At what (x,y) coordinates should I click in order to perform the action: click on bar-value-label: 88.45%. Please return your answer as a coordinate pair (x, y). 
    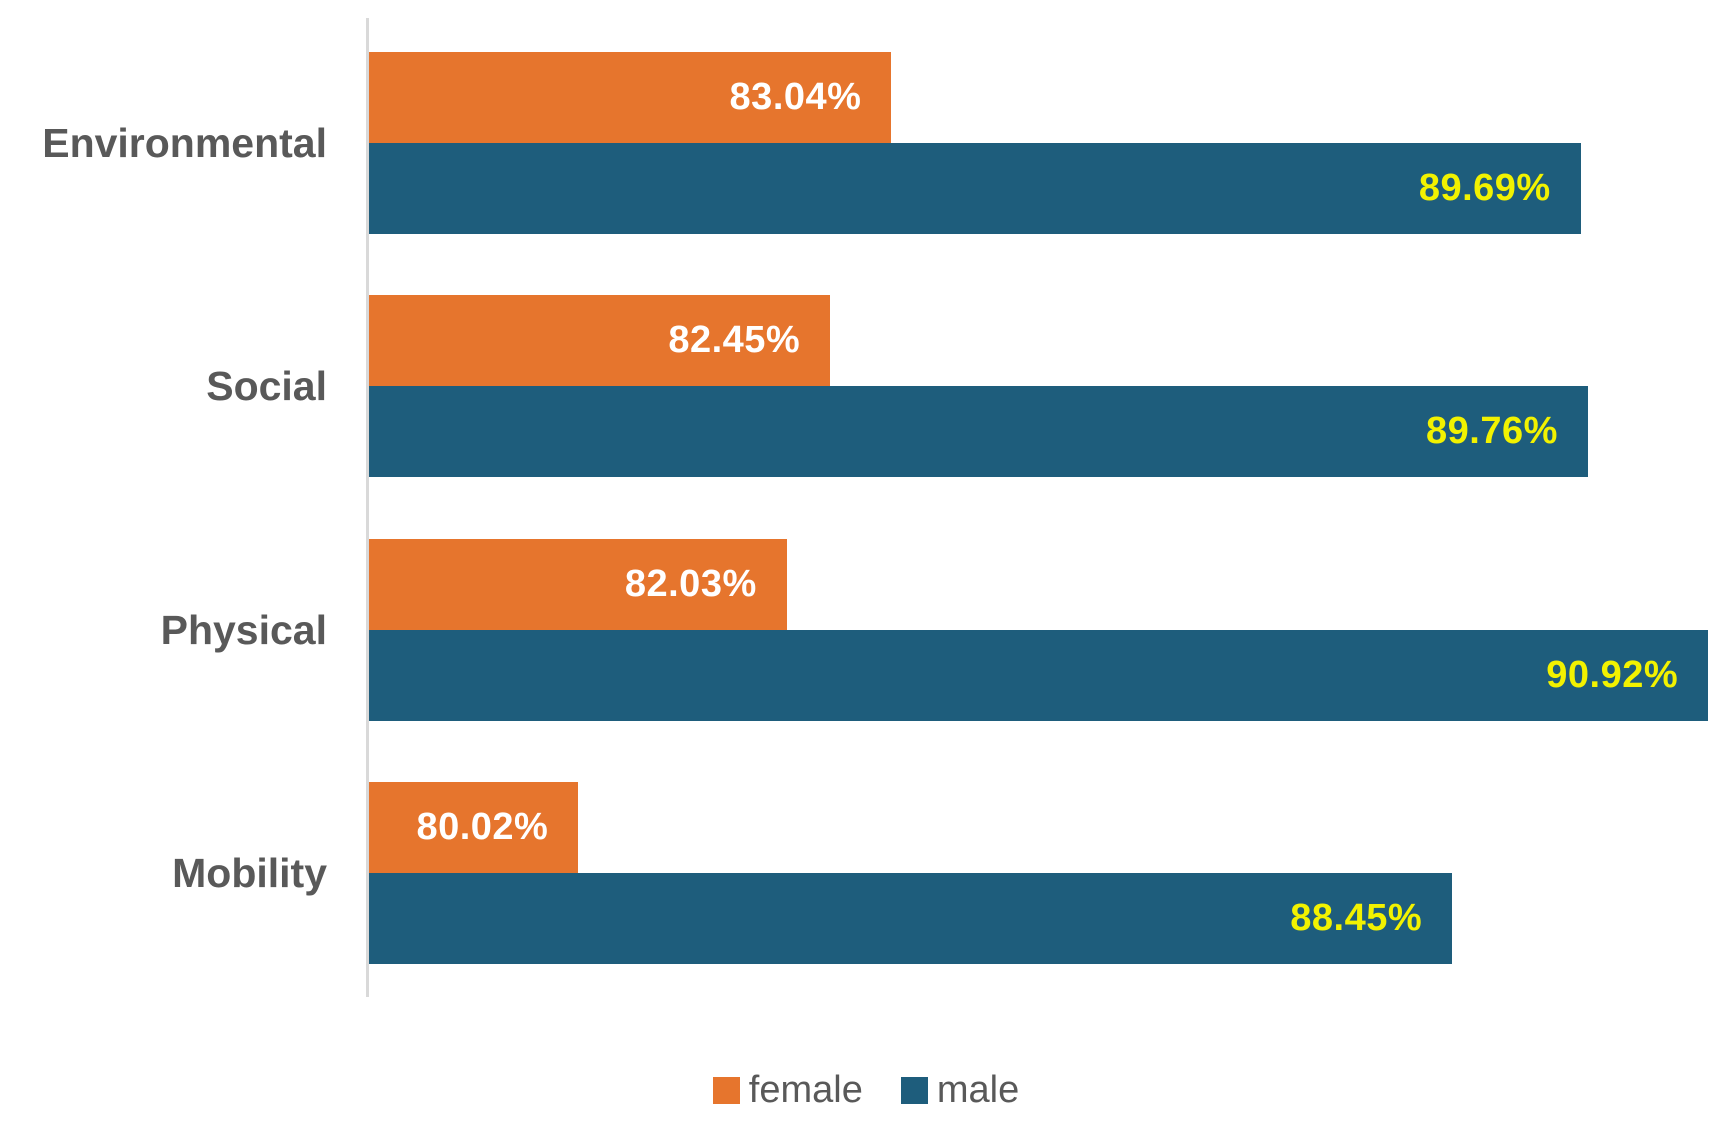
    Looking at the image, I should click on (1356, 918).